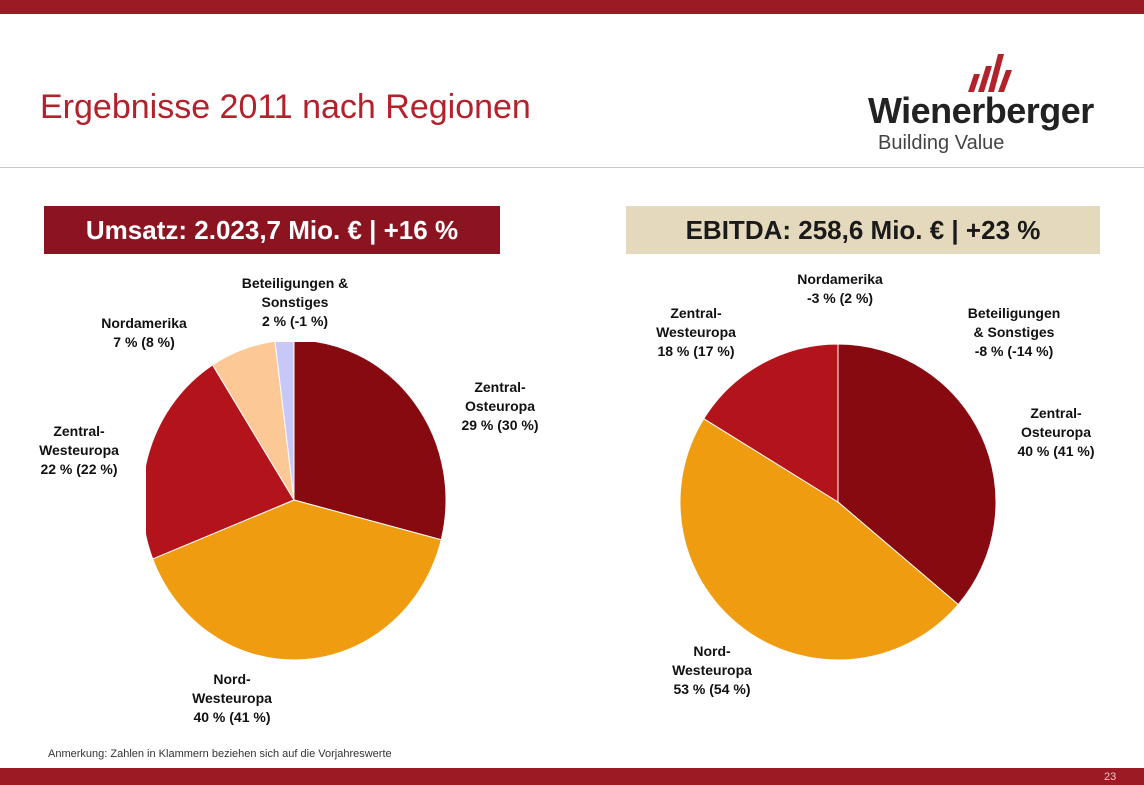 The image size is (1144, 785). Describe the element at coordinates (572, 776) in the screenshot. I see `bottom-brand-bar` at that location.